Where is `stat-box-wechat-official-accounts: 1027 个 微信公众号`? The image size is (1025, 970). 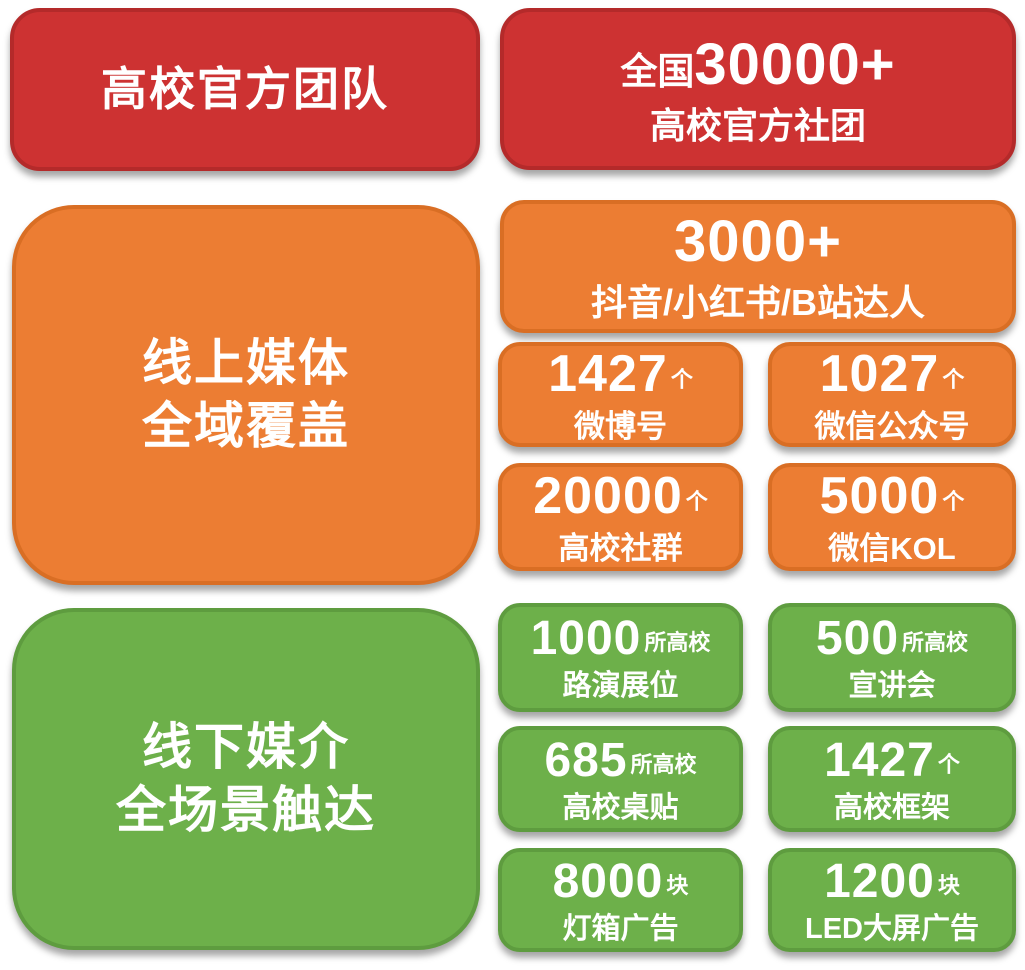
stat-box-wechat-official-accounts: 1027 个 微信公众号 is located at coordinates (892, 394).